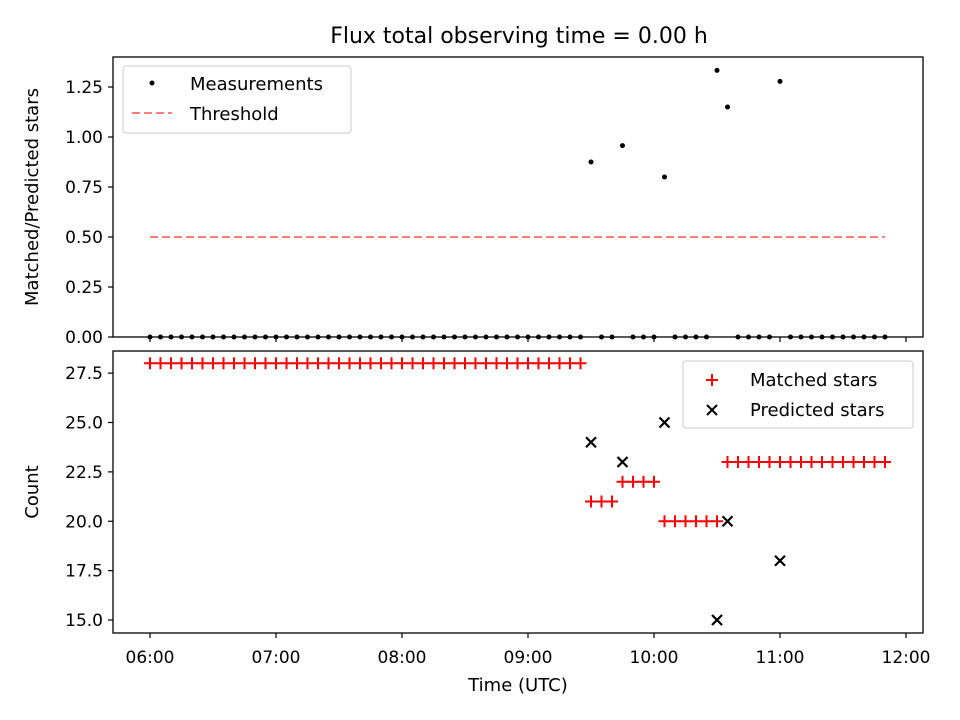 The width and height of the screenshot is (960, 720). I want to click on bottom-x-axis: 06:00 07:00 08:00 09:00 10:00 11:00 12:00, so click(528, 650).